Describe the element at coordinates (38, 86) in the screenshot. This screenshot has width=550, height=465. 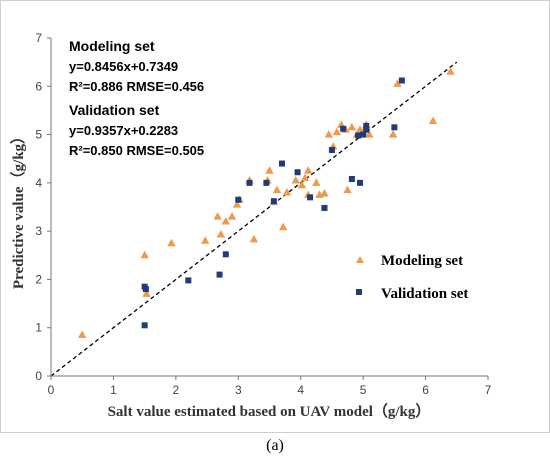
I see `y-tick-label: 6` at that location.